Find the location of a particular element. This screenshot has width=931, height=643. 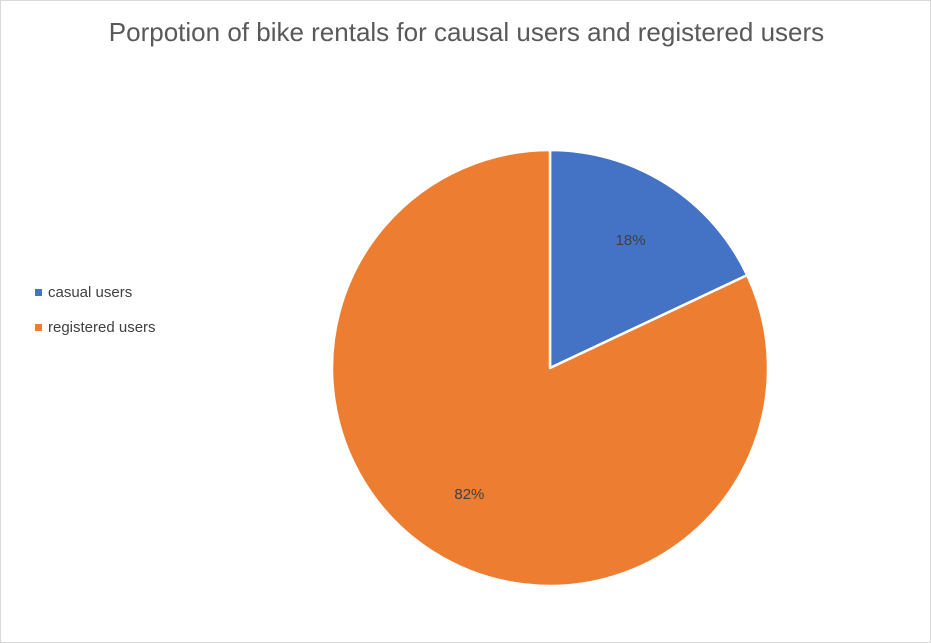

pie-slice-casual-users is located at coordinates (648, 259).